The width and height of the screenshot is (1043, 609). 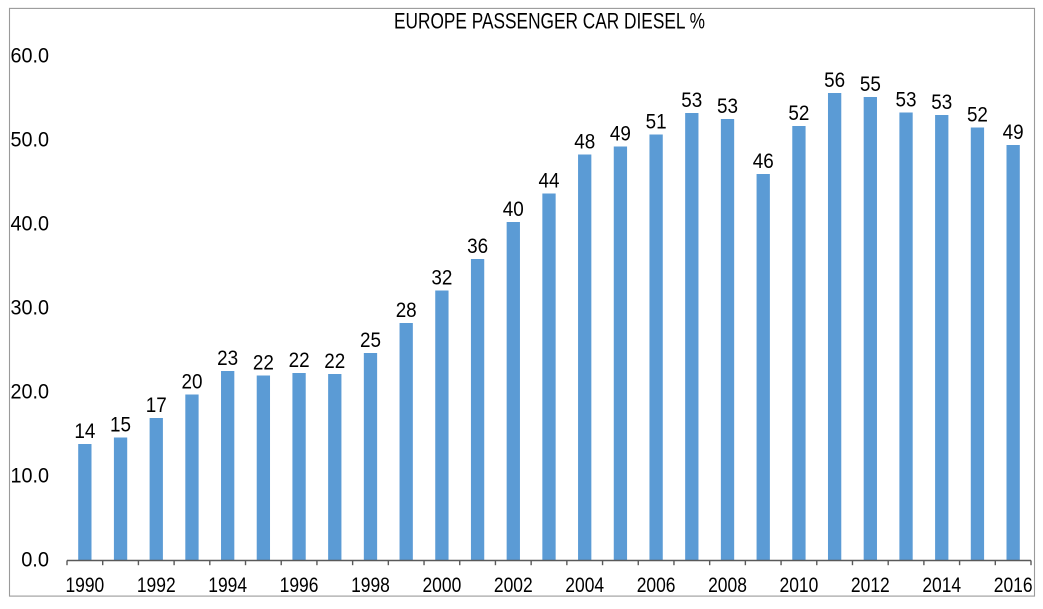 I want to click on svg-text: 56, so click(x=834, y=80).